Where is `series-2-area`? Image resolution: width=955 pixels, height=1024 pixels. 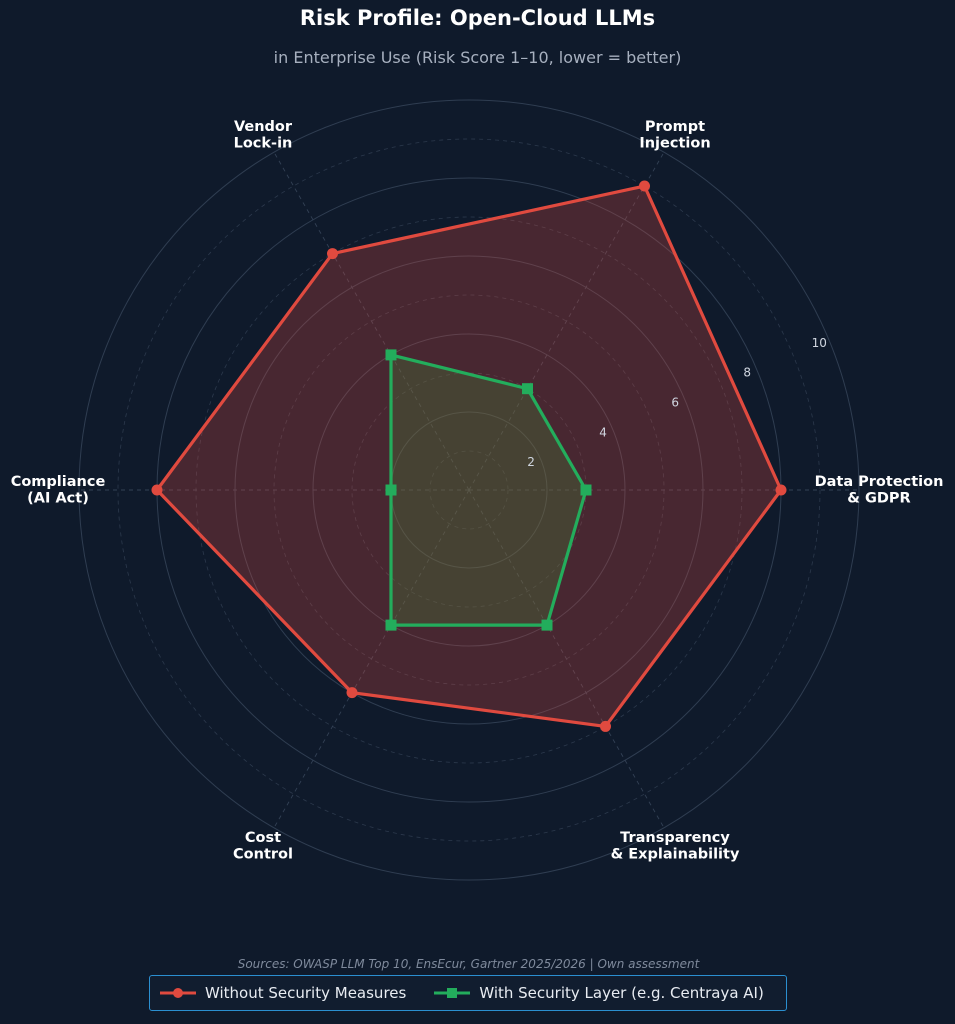 series-2-area is located at coordinates (488, 490).